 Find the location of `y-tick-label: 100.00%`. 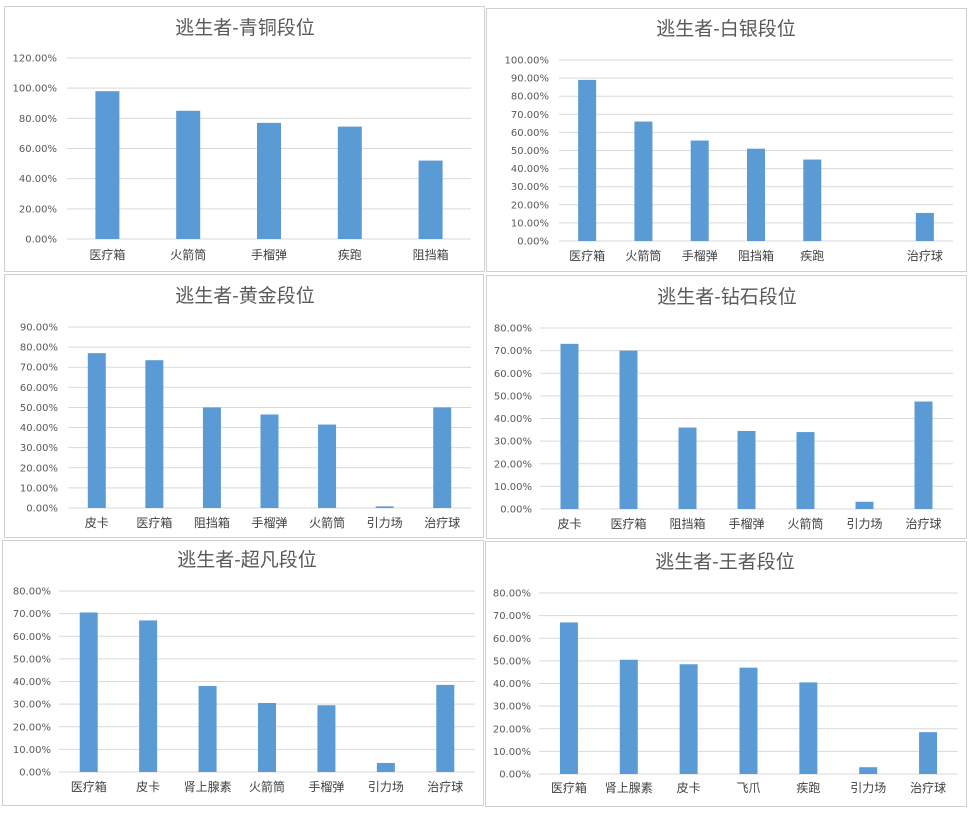

y-tick-label: 100.00% is located at coordinates (527, 61).